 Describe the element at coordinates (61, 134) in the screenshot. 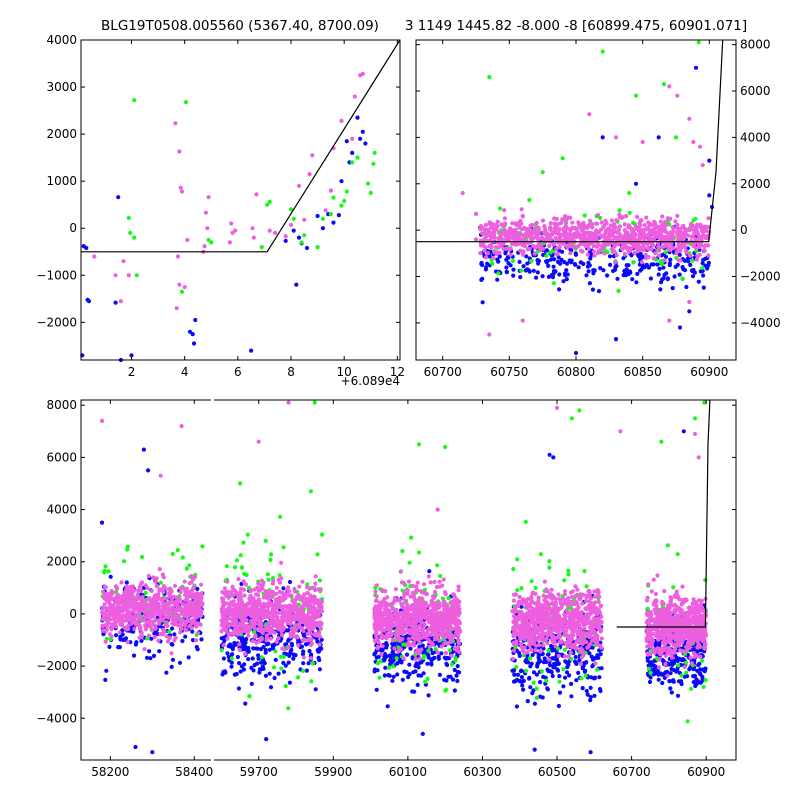

I see `y-tick-label: 2000` at that location.